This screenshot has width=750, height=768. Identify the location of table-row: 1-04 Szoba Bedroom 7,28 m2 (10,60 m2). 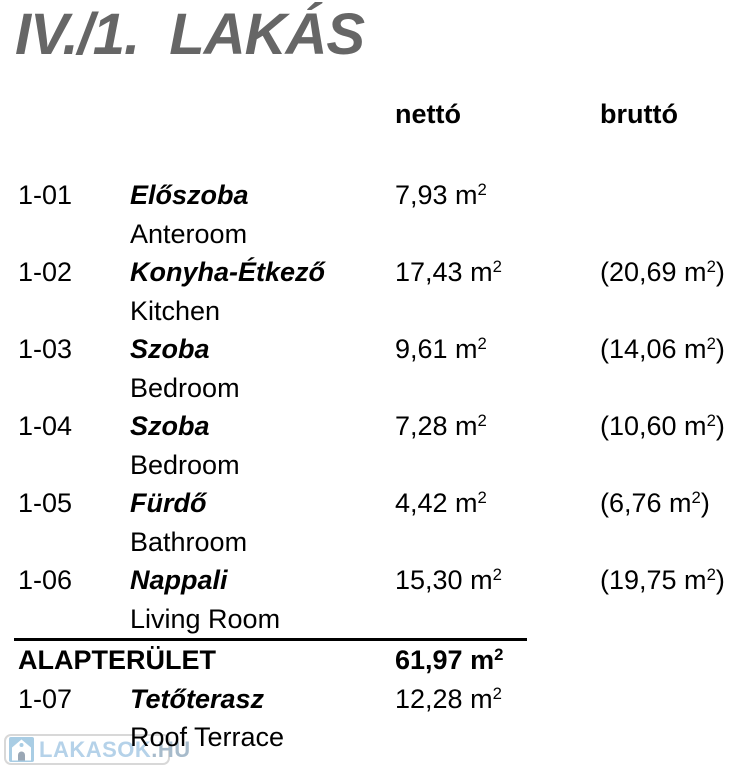
(375, 445).